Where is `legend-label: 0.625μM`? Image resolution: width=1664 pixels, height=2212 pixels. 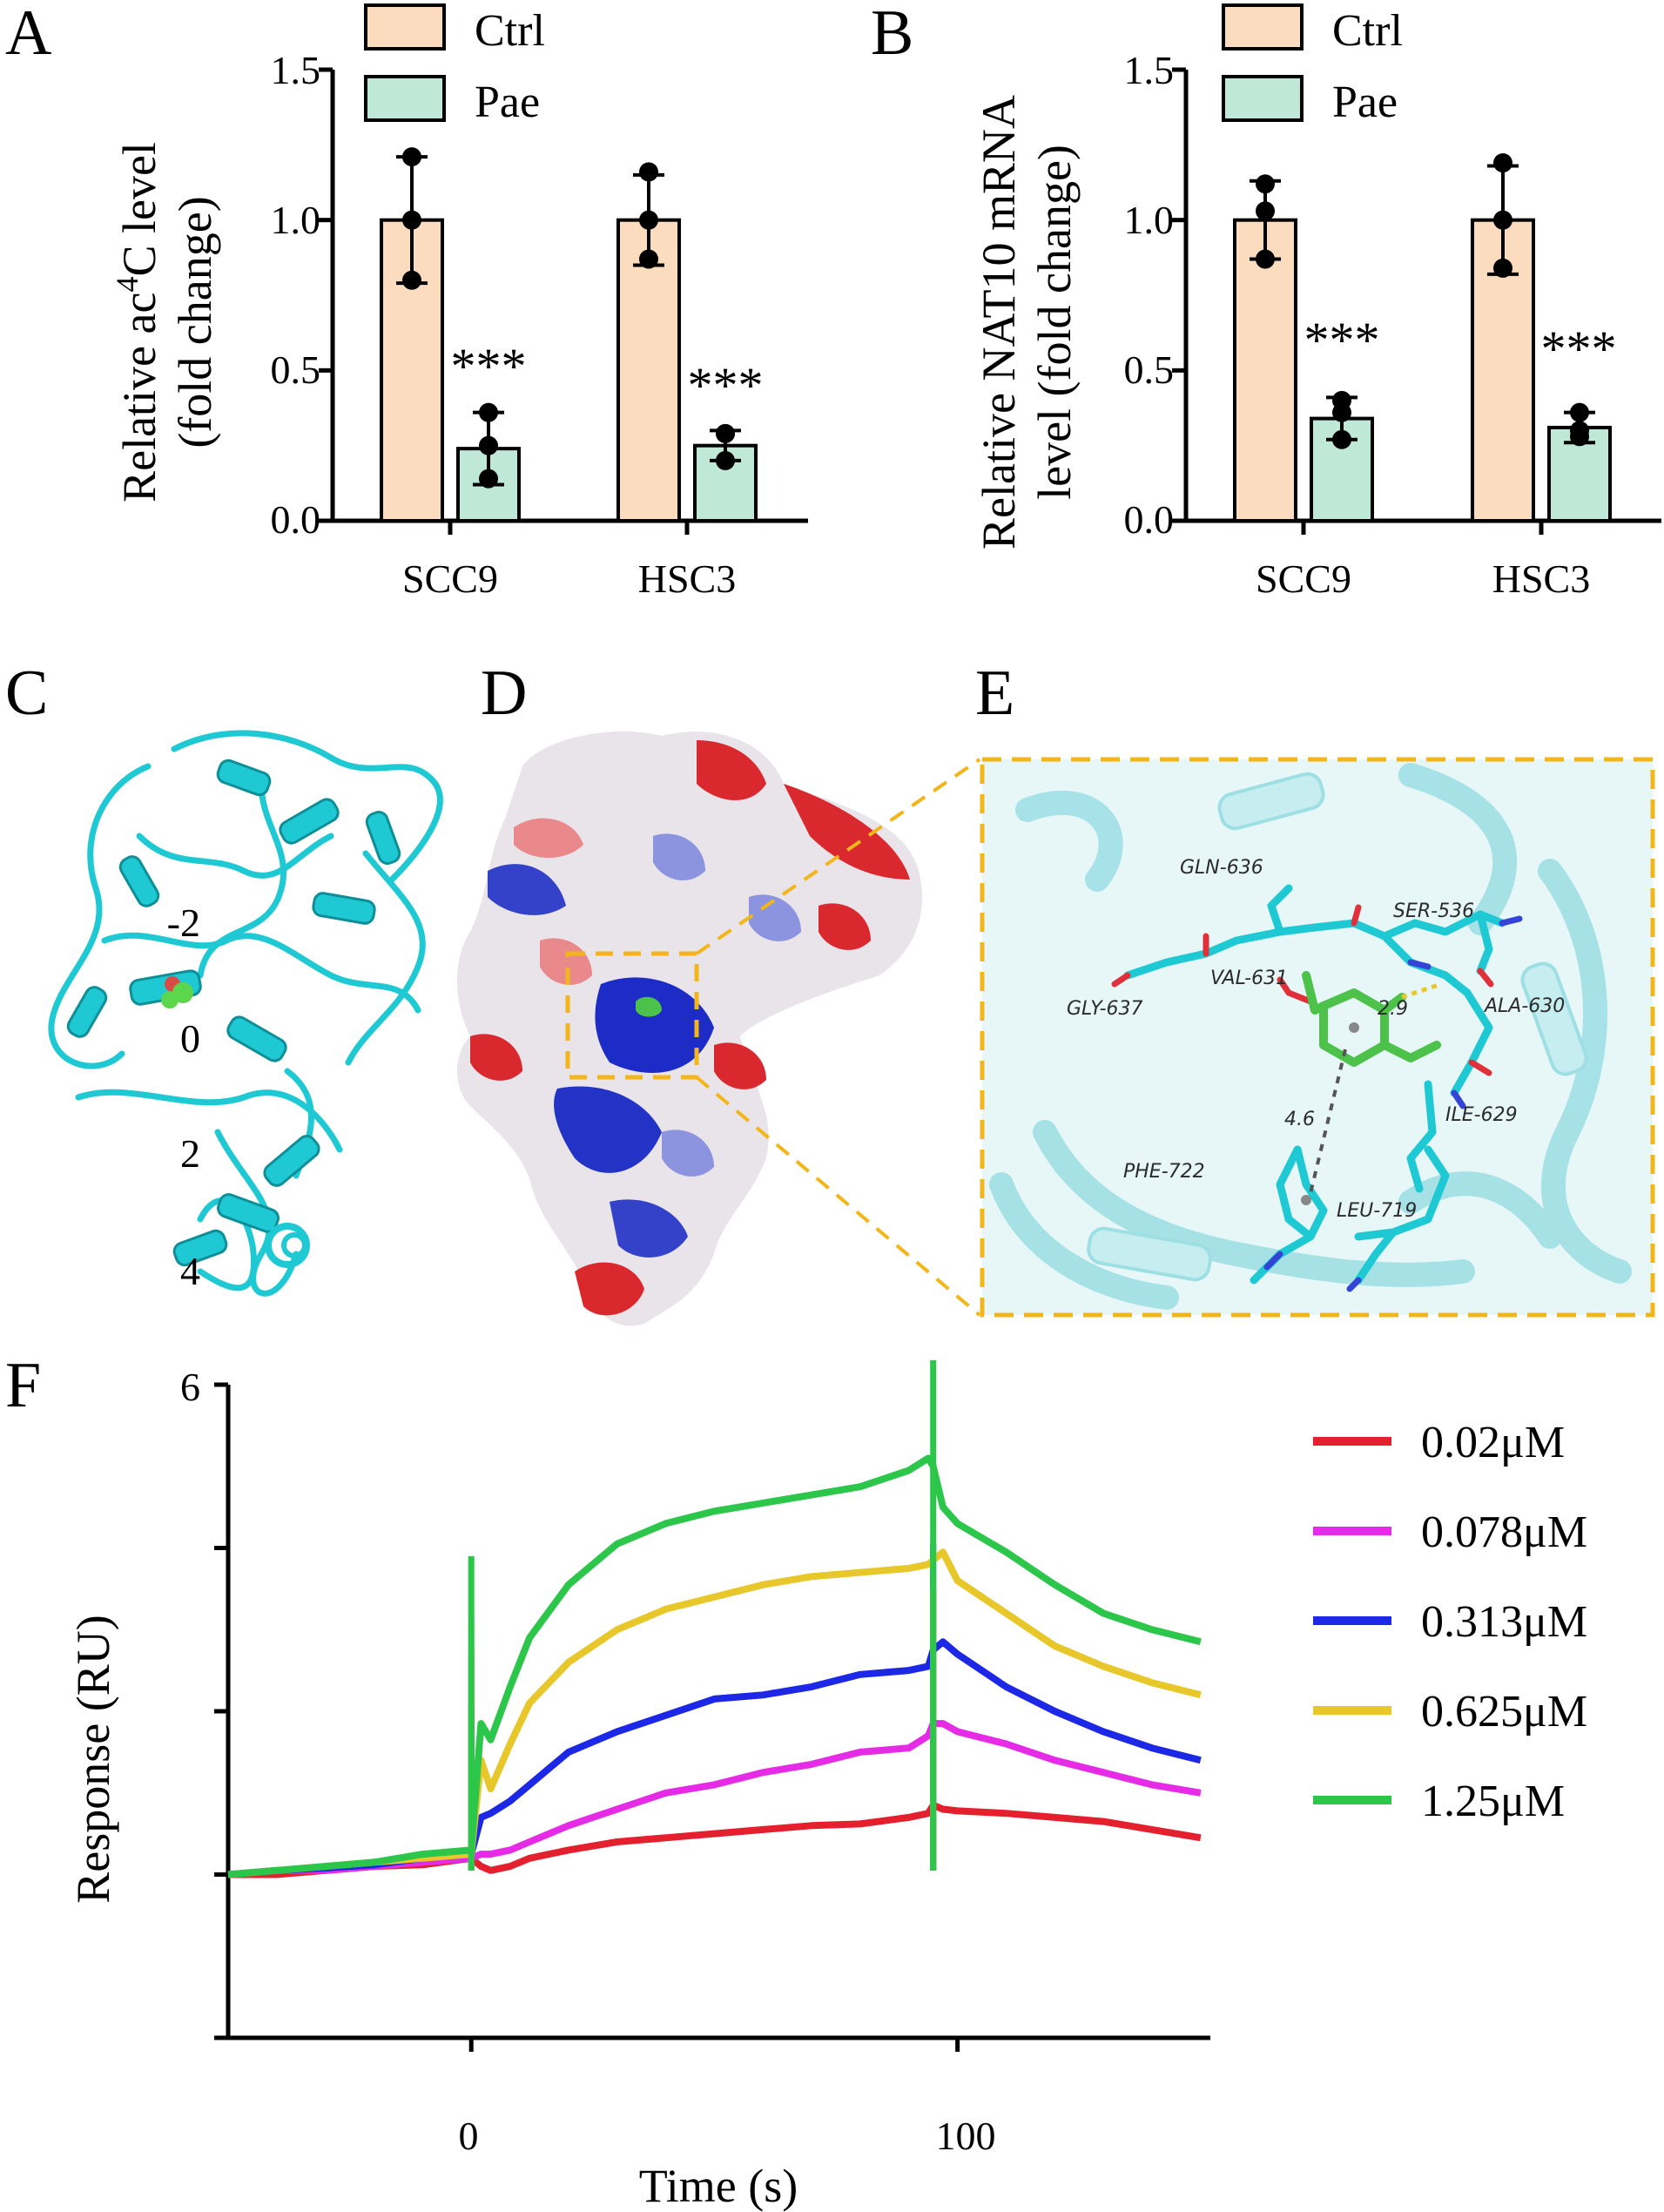
legend-label: 0.625μM is located at coordinates (1504, 1712).